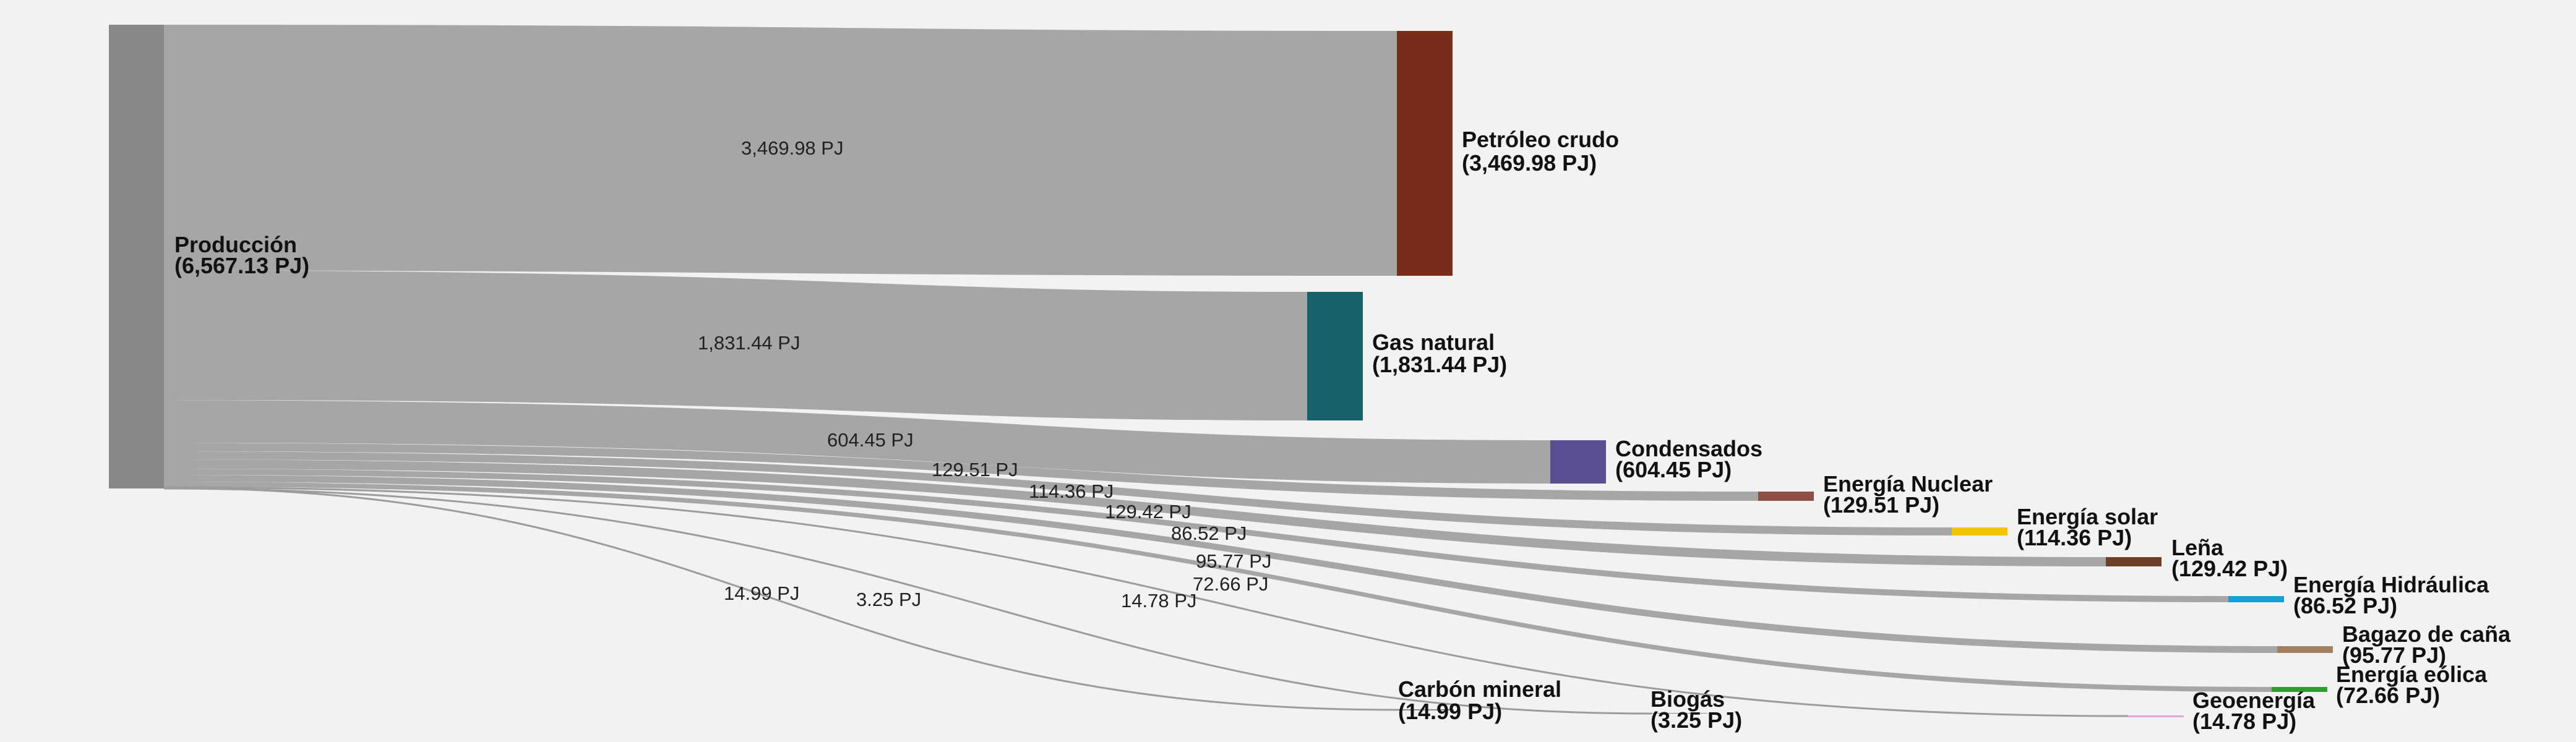  Describe the element at coordinates (2256, 599) in the screenshot. I see `node-hidraulica` at that location.